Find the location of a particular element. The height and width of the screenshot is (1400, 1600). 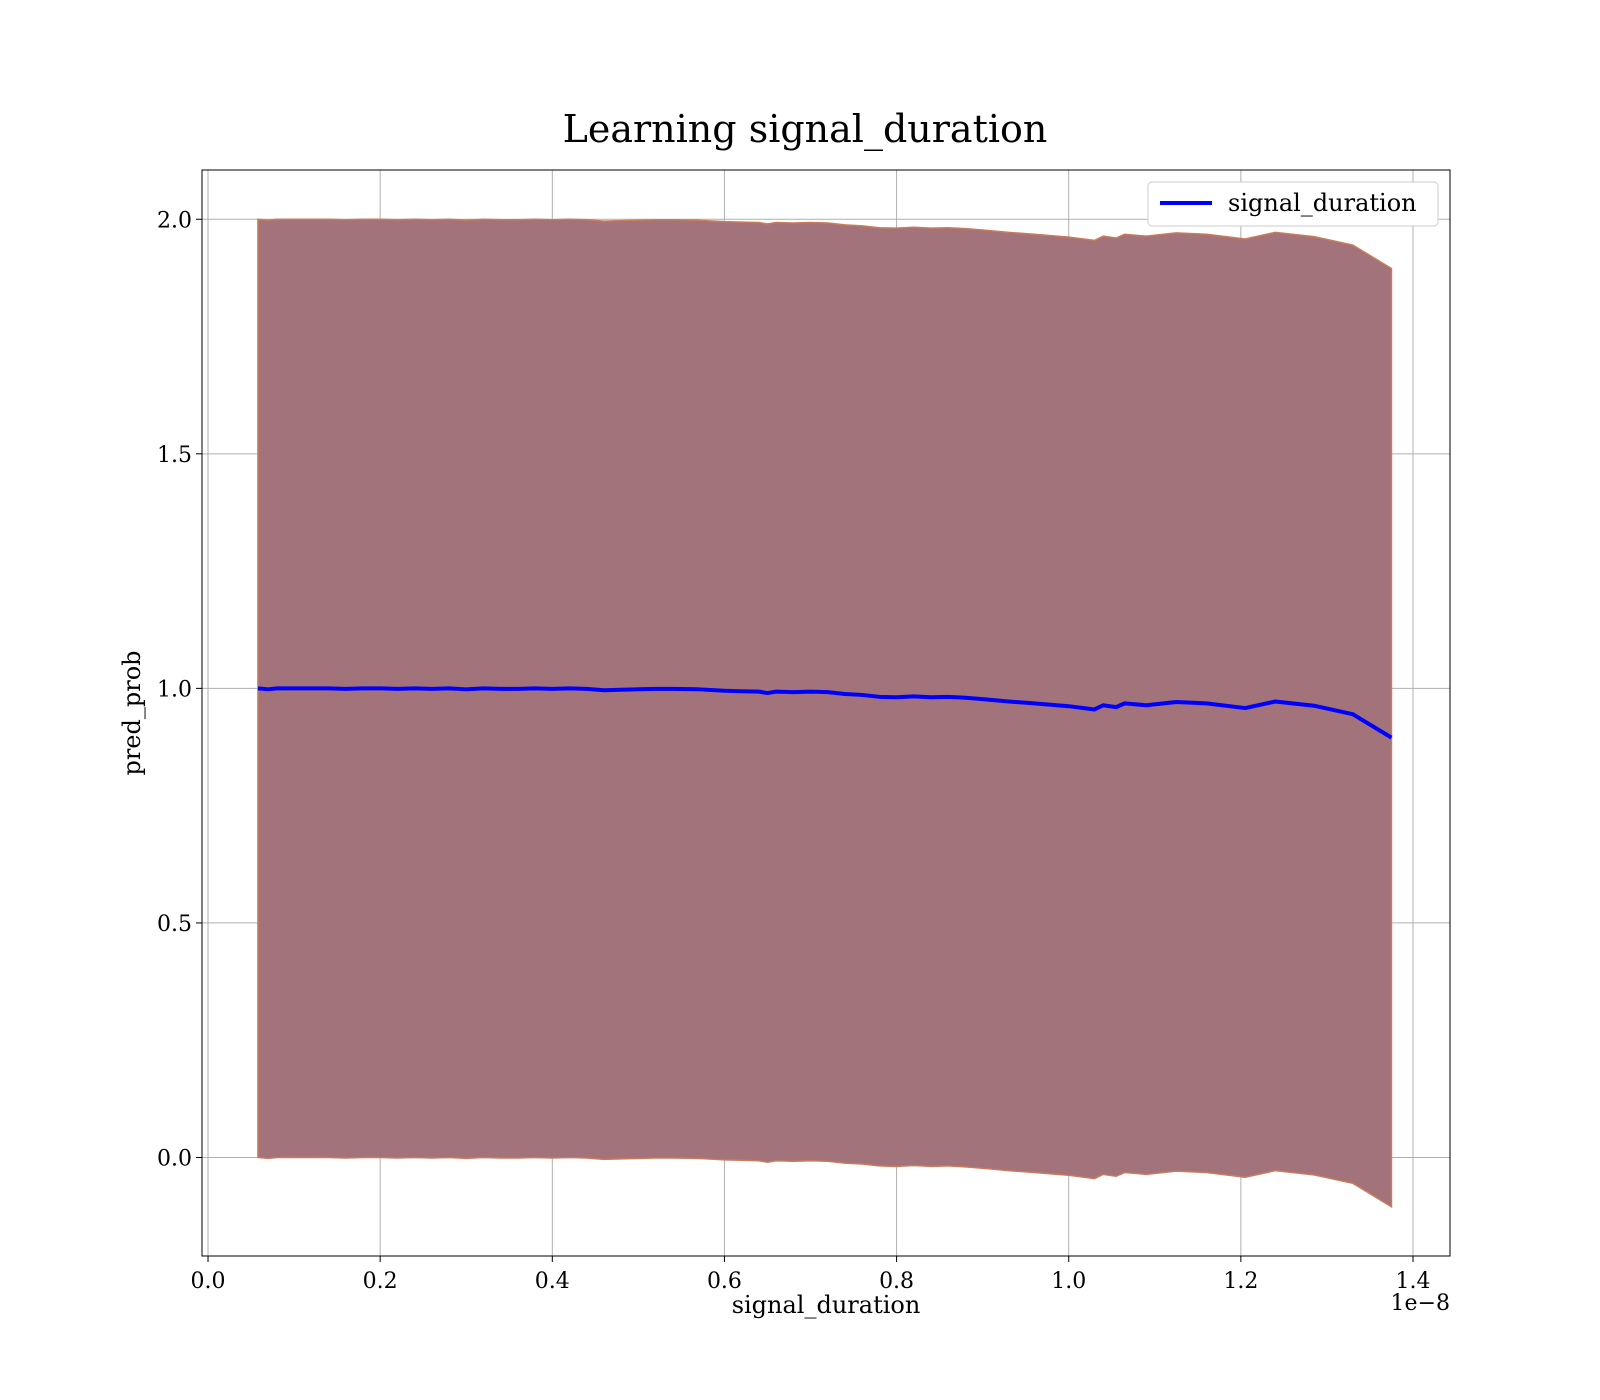

y-tick-label: 0.5 is located at coordinates (174, 924).